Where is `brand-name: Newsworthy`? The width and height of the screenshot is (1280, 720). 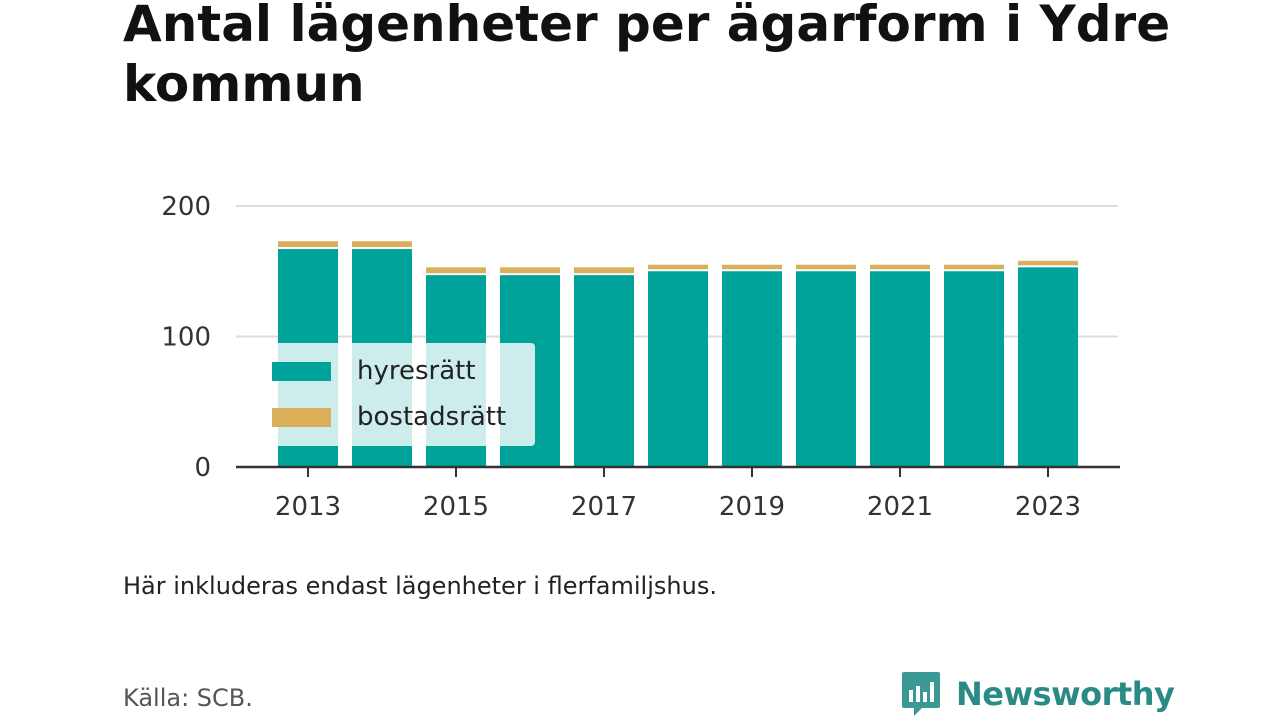 brand-name: Newsworthy is located at coordinates (1065, 694).